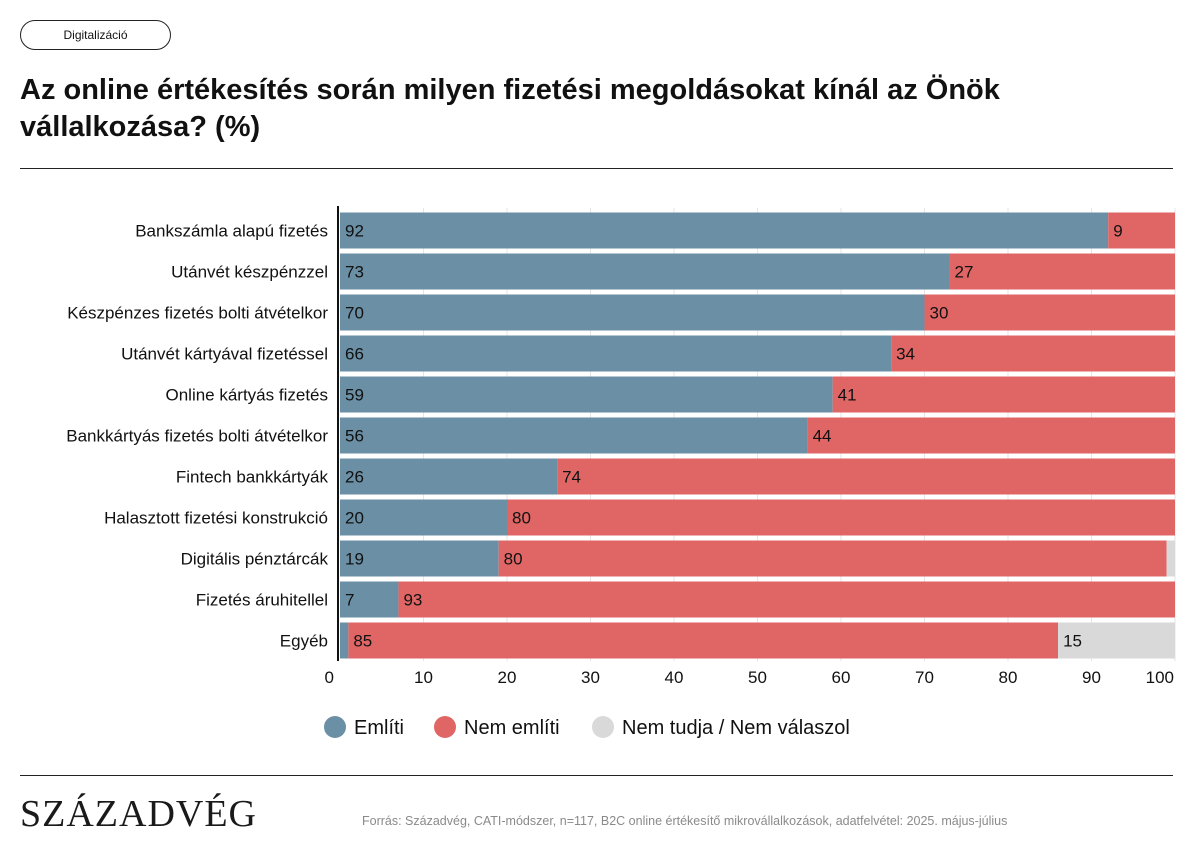 The width and height of the screenshot is (1193, 852). I want to click on x-tick-label: 10, so click(423, 677).